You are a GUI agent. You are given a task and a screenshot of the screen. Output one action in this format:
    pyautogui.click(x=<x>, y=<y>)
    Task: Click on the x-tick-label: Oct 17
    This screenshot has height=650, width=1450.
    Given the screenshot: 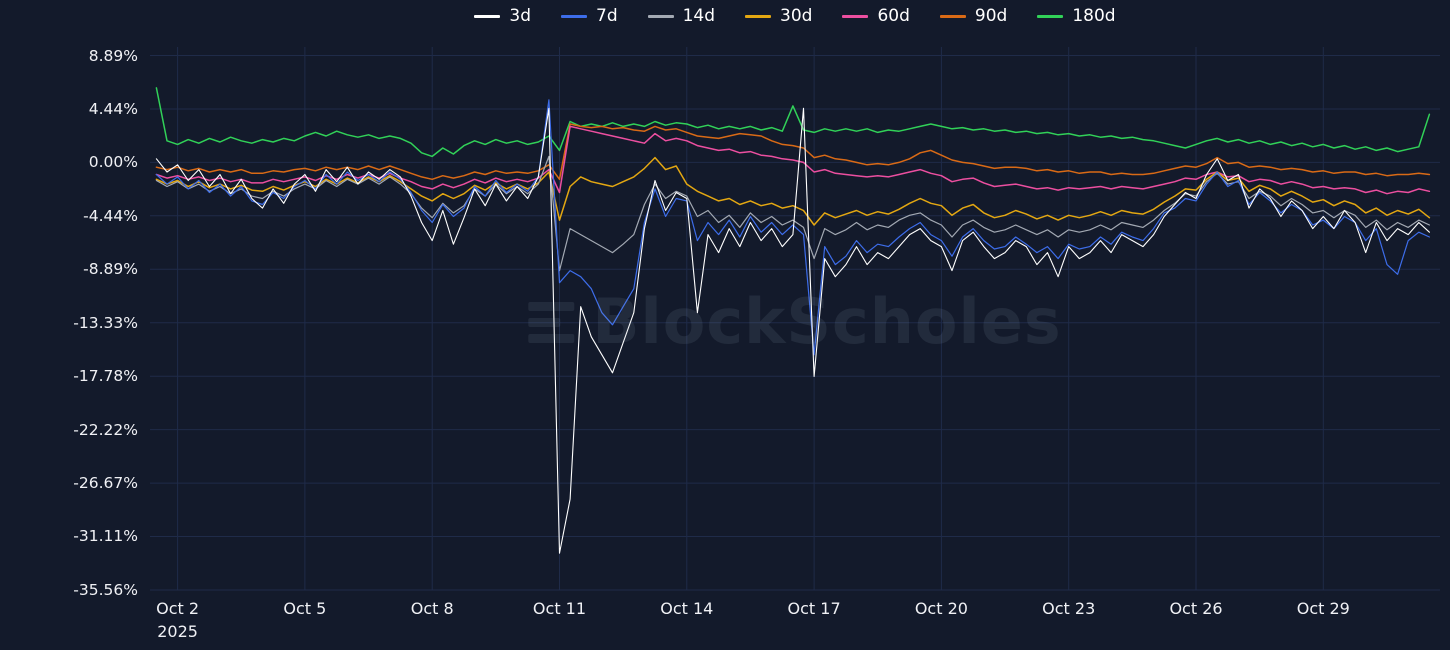 What is the action you would take?
    pyautogui.click(x=814, y=608)
    